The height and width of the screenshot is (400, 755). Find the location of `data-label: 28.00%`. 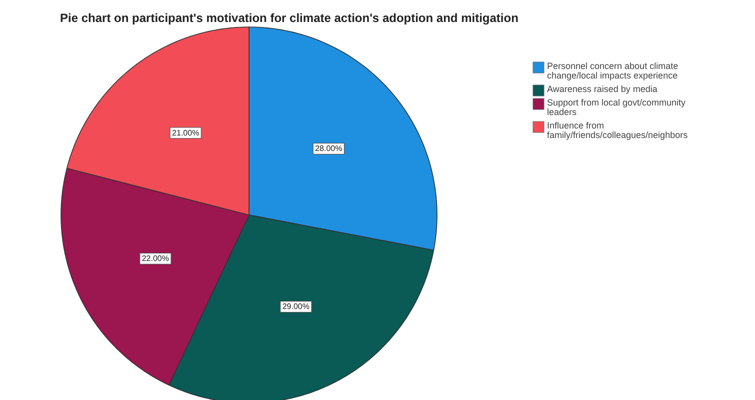

data-label: 28.00% is located at coordinates (328, 149).